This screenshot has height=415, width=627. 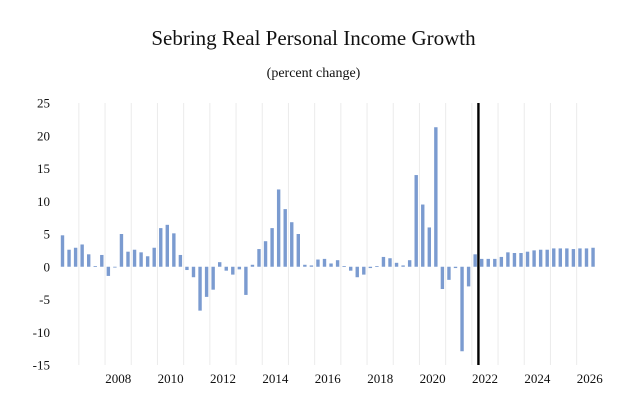 I want to click on x-tick-label: 2014, so click(x=275, y=378).